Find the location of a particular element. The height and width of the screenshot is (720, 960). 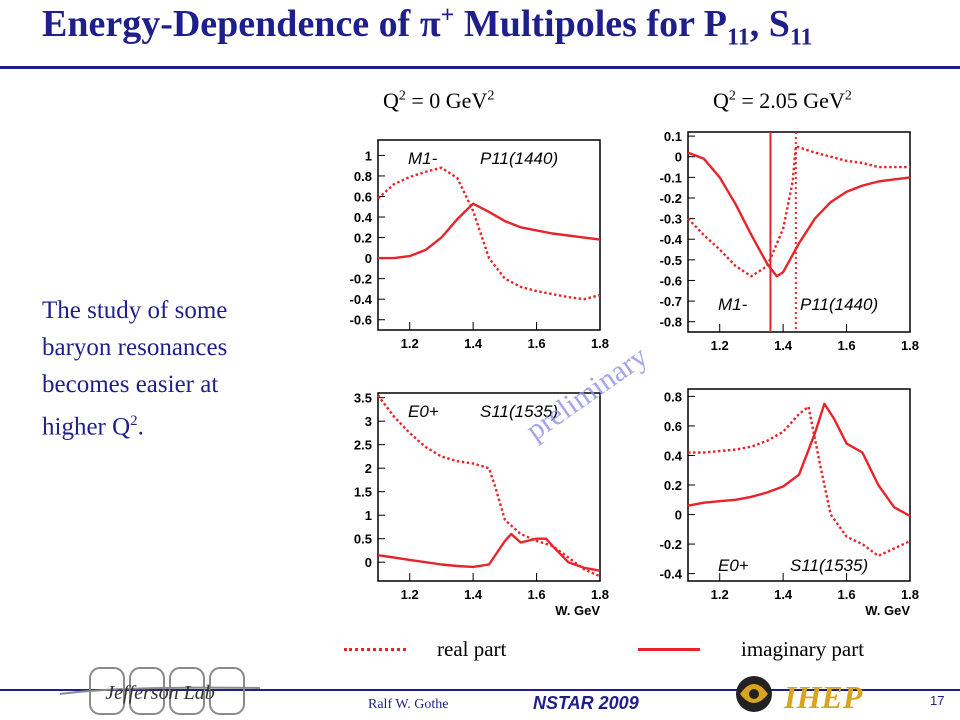

title-main: Energy-Dependence of π is located at coordinates (241, 24).